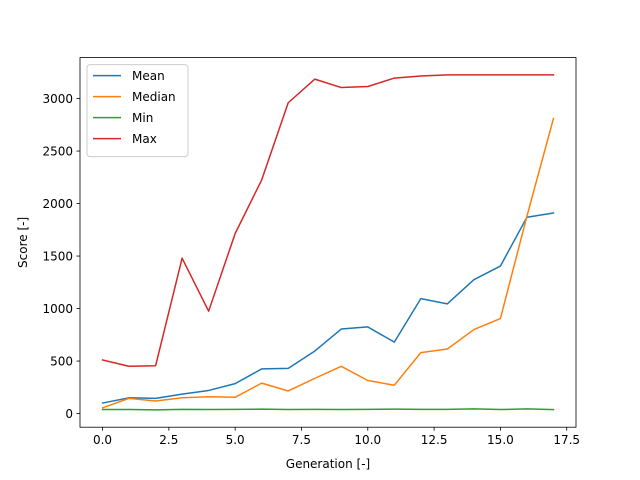 This screenshot has width=640, height=480. I want to click on legend-label-min: Min, so click(142, 118).